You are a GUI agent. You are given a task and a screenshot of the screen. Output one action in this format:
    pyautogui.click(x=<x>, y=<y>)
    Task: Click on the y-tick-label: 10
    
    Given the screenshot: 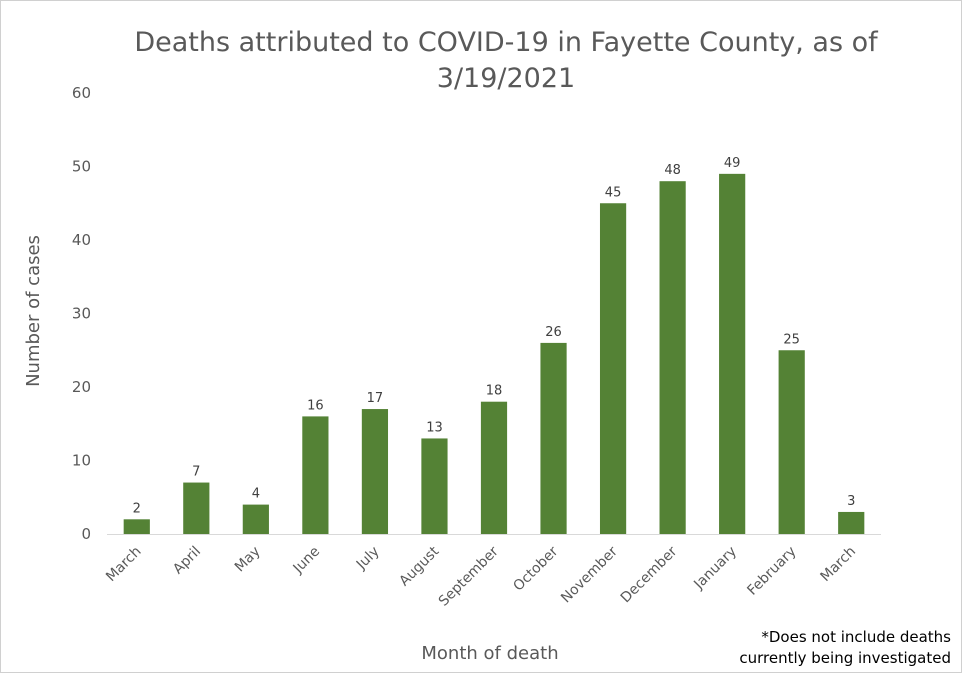 What is the action you would take?
    pyautogui.click(x=81, y=461)
    